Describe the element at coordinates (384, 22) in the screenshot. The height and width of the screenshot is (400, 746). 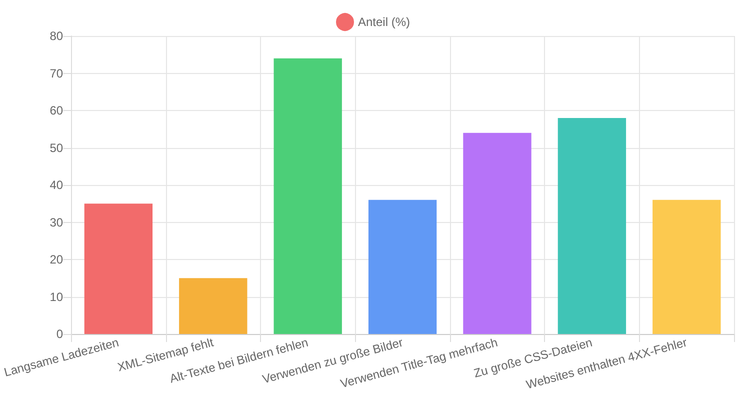
I see `legend-label: Anteil (%)` at that location.